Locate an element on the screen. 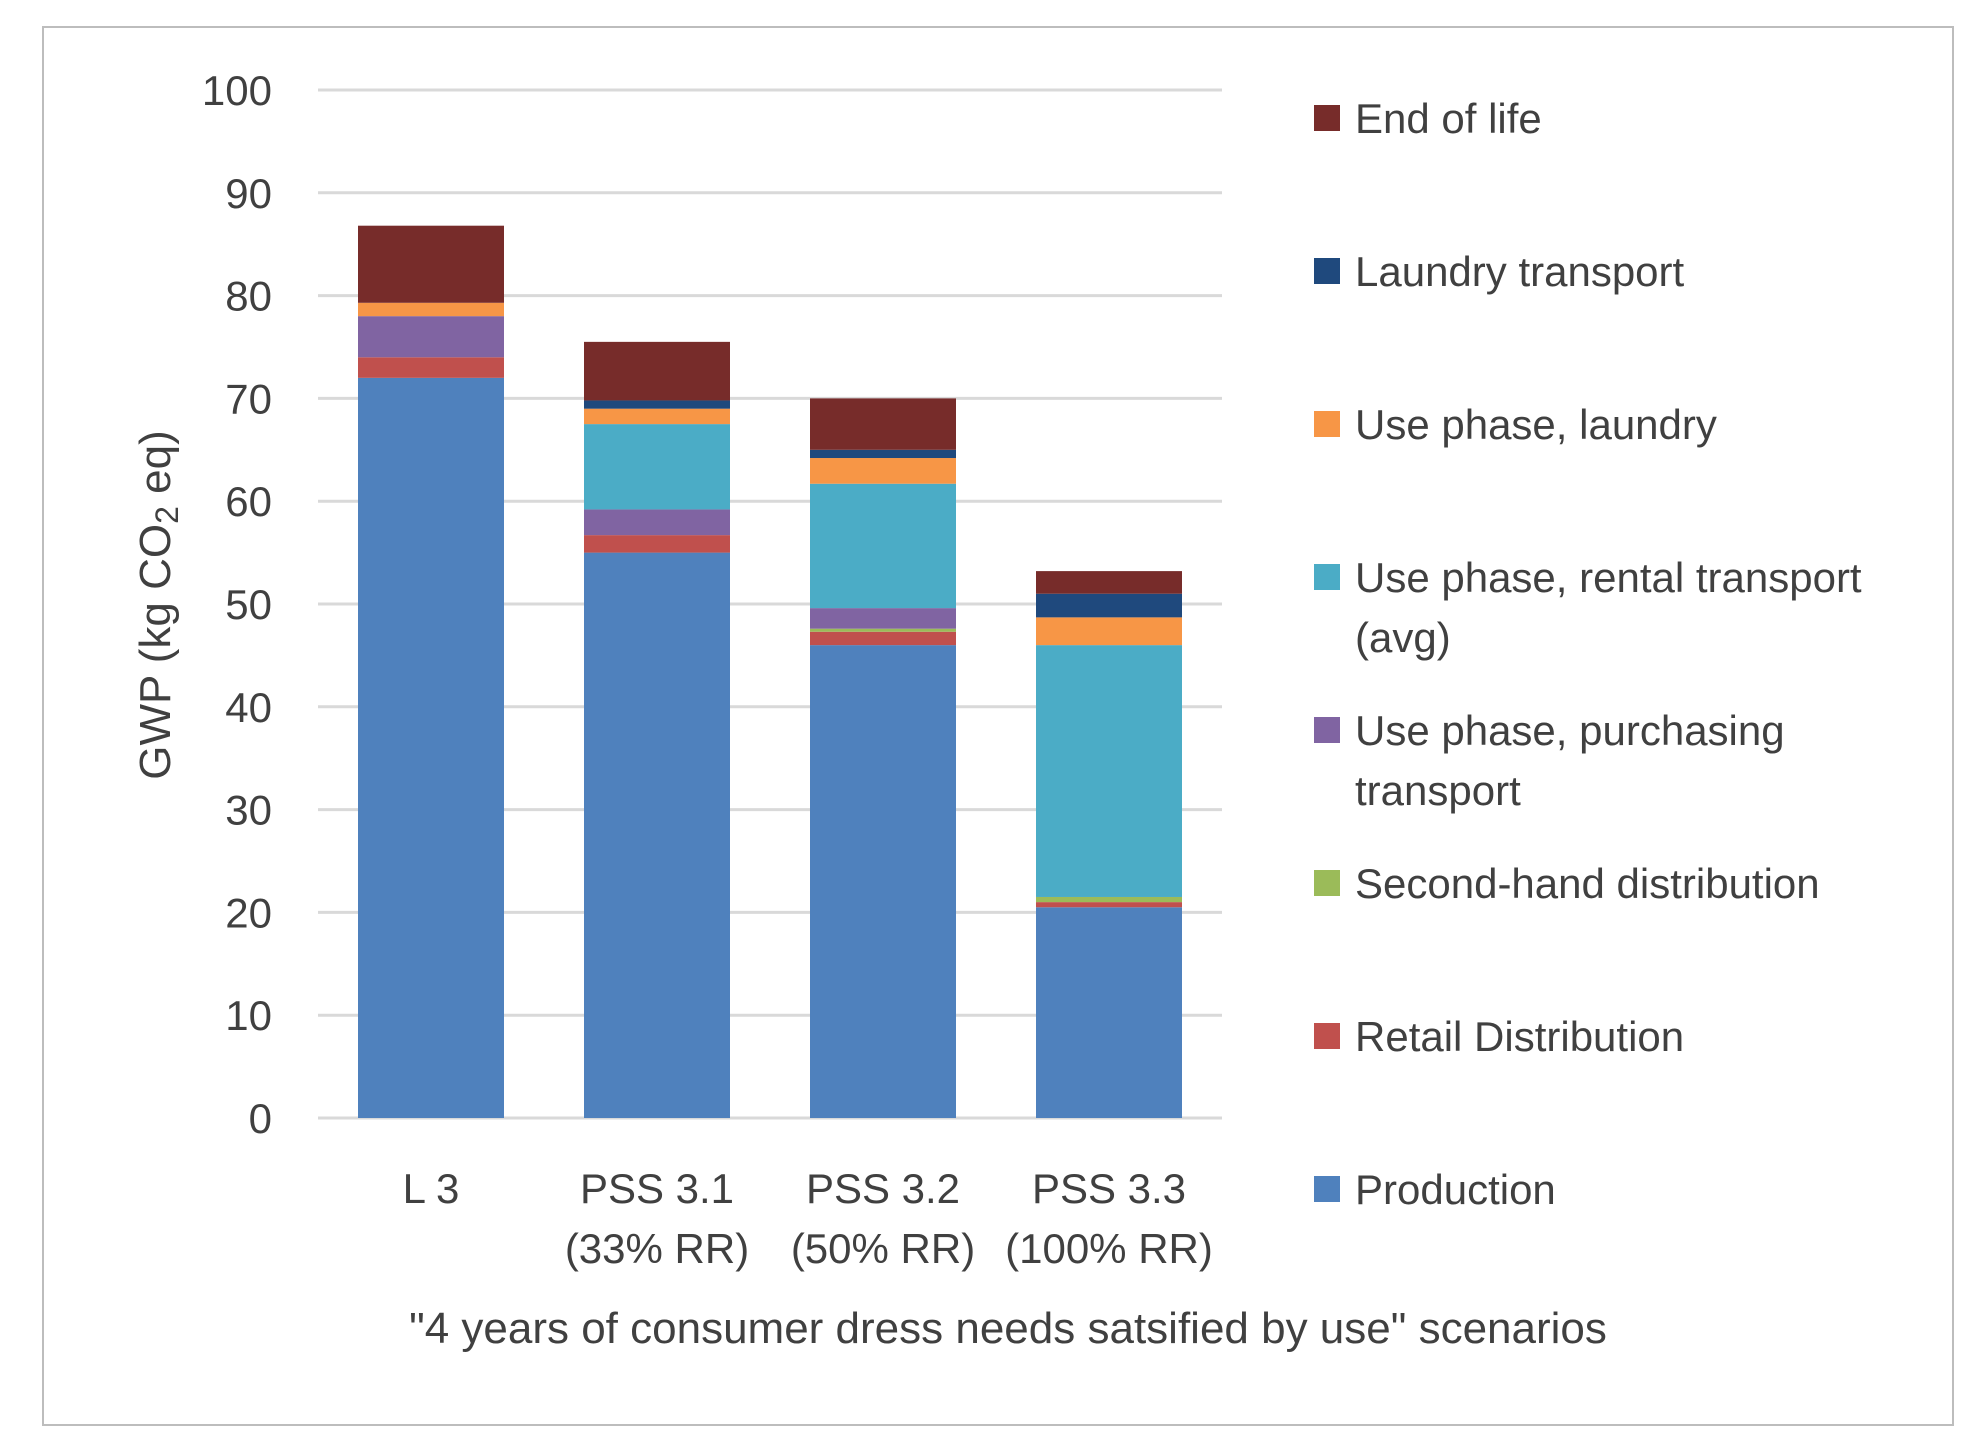  y-tick-label: 80 is located at coordinates (248, 296).